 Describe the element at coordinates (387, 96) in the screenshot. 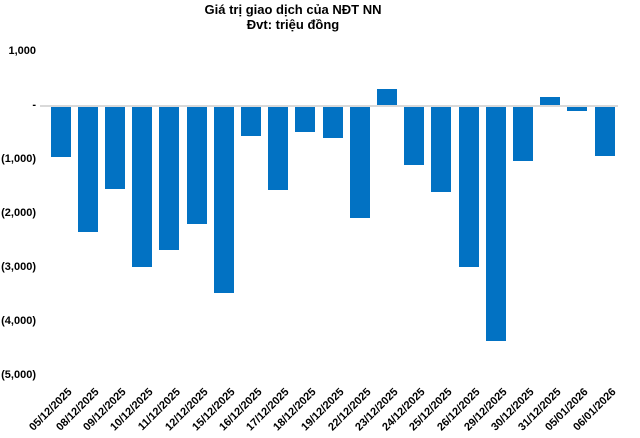

I see `bar-23-12-2025` at that location.